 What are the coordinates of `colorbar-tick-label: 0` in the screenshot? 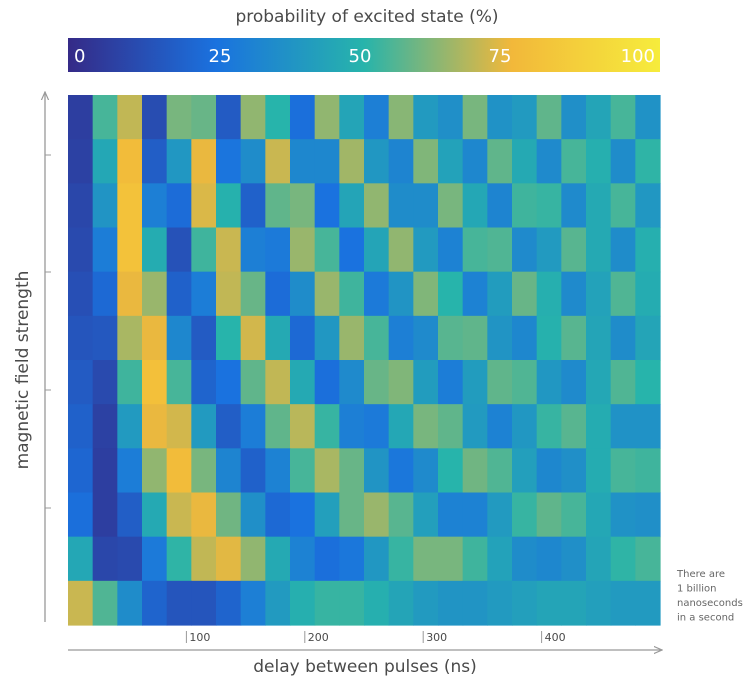 It's located at (79, 56).